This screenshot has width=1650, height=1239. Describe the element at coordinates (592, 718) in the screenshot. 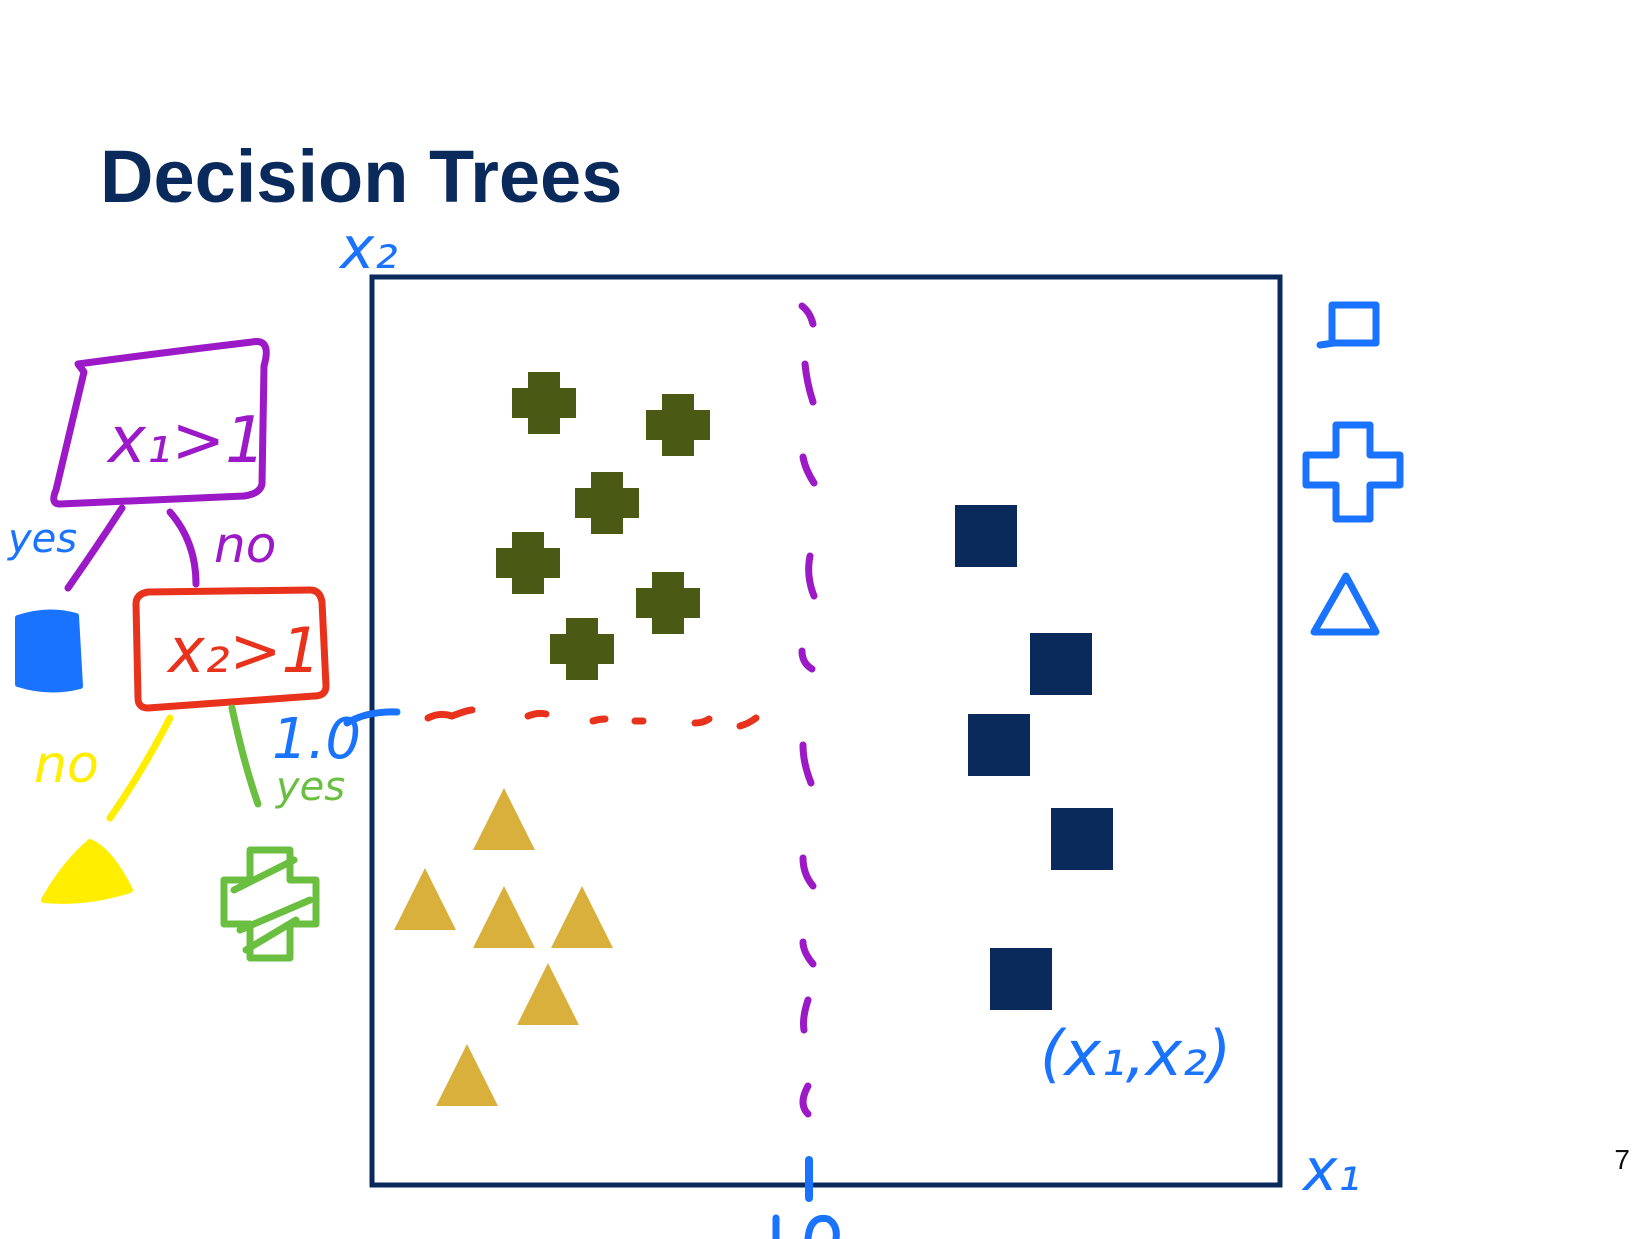

I see `horizontal-split-line` at that location.